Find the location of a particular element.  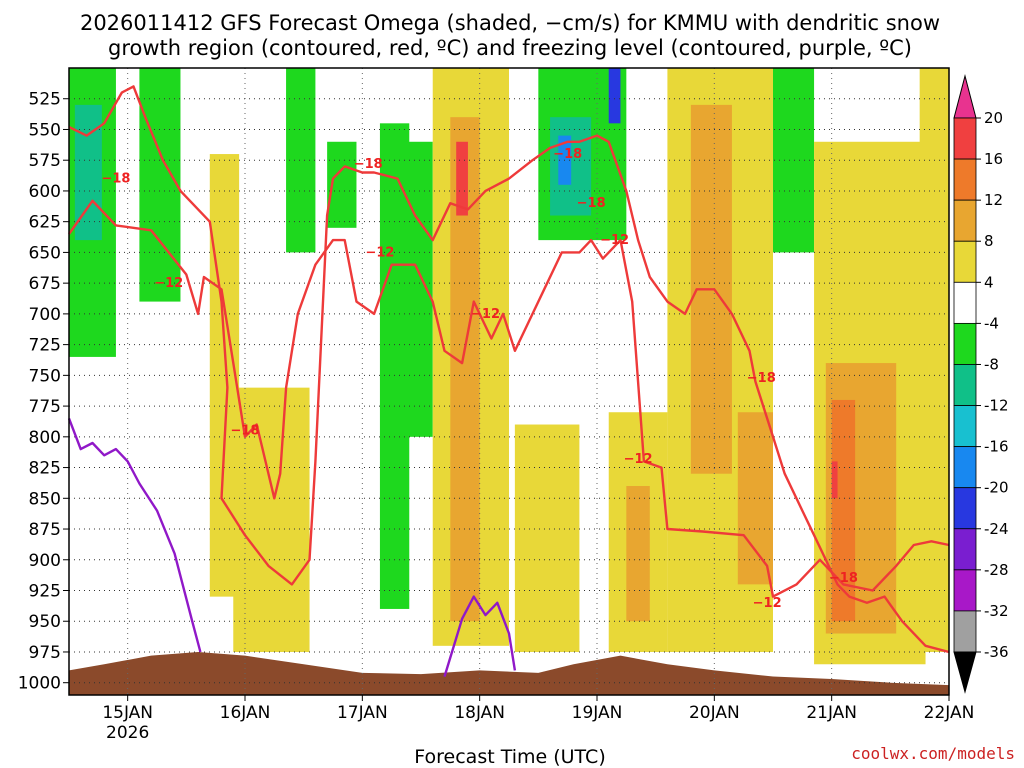

colorbar-label-12: -32 is located at coordinates (996, 611).